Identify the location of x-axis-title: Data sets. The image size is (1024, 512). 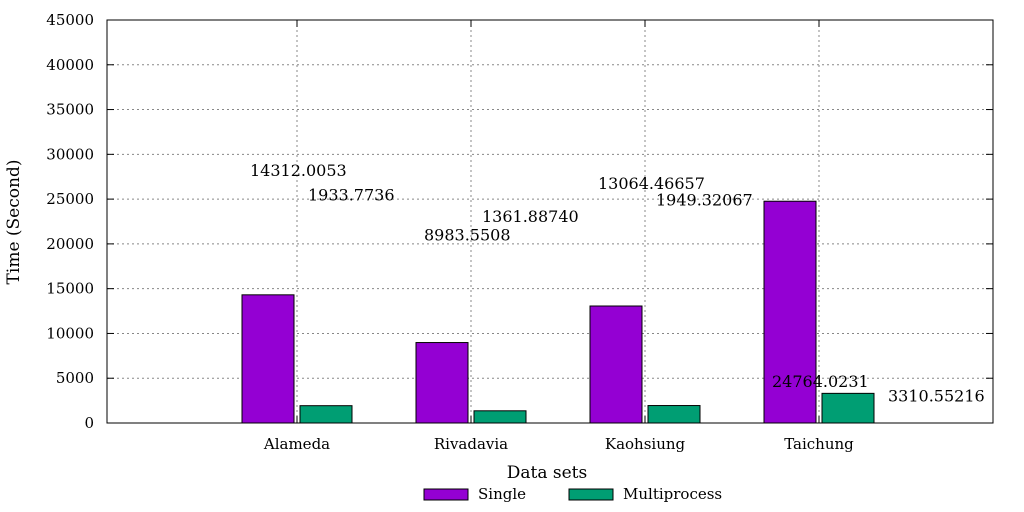
(547, 473).